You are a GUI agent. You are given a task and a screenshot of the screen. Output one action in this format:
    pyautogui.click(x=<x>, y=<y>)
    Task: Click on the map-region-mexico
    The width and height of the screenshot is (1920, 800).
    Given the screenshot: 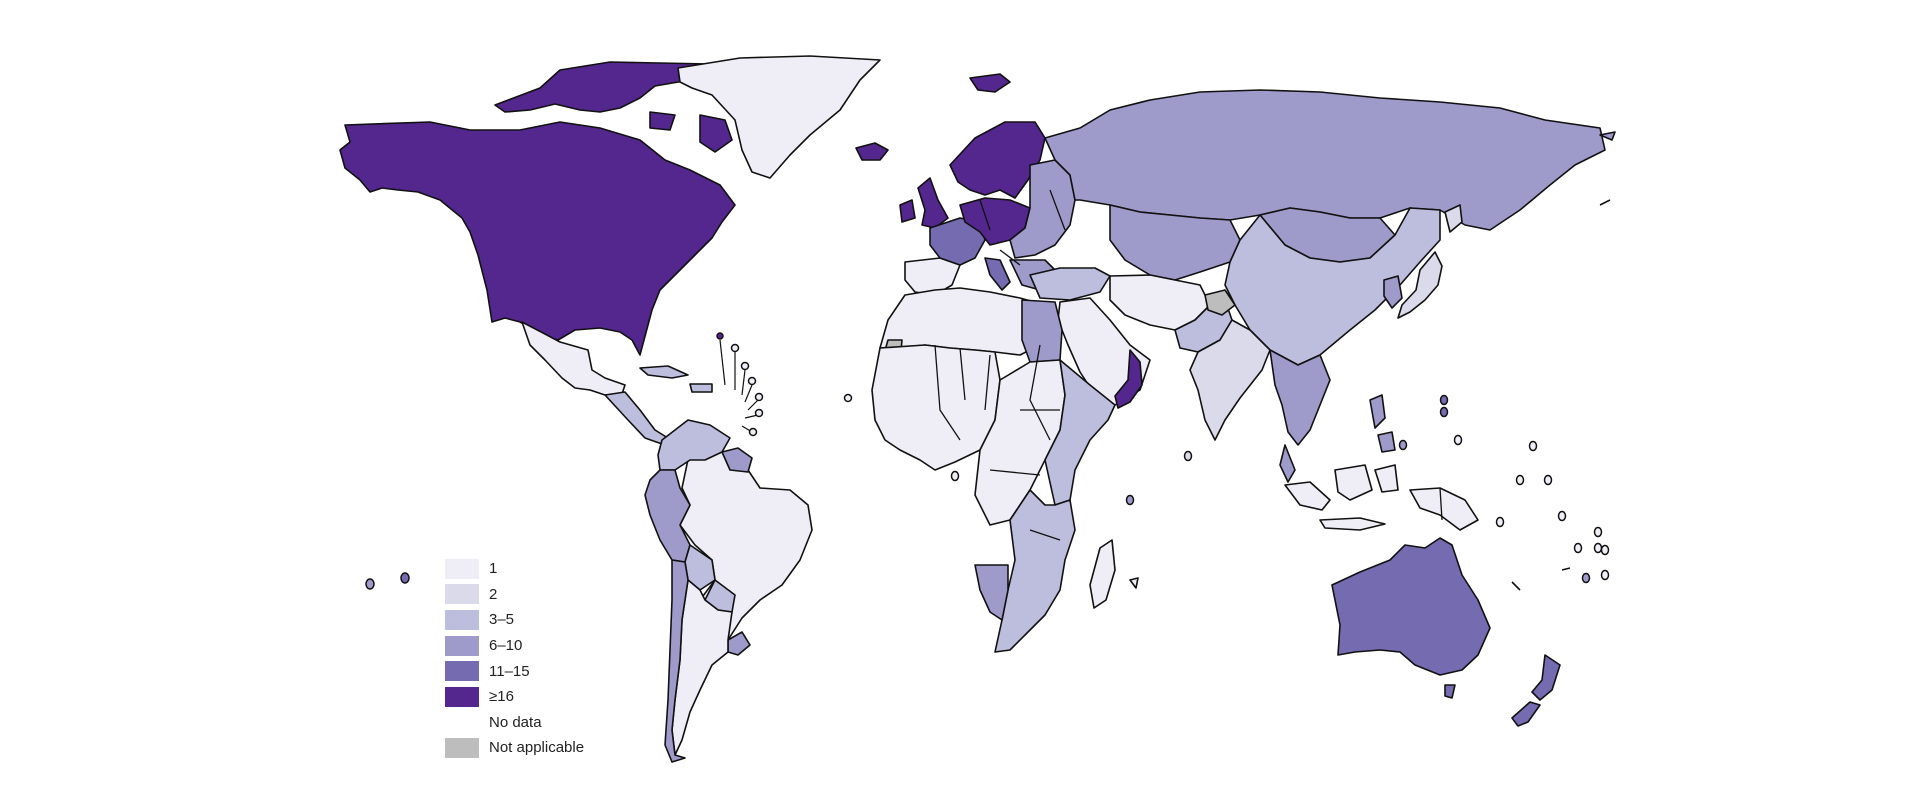 What is the action you would take?
    pyautogui.click(x=573, y=361)
    